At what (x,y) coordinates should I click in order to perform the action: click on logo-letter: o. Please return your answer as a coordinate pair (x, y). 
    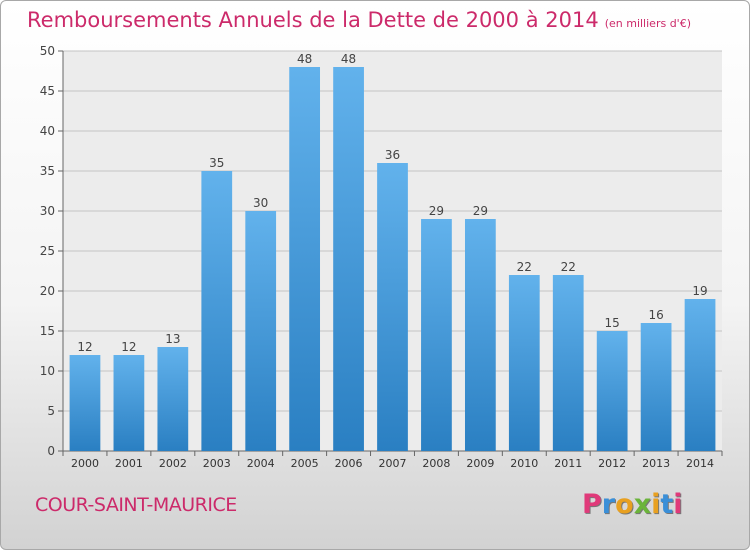
    Looking at the image, I should click on (624, 504).